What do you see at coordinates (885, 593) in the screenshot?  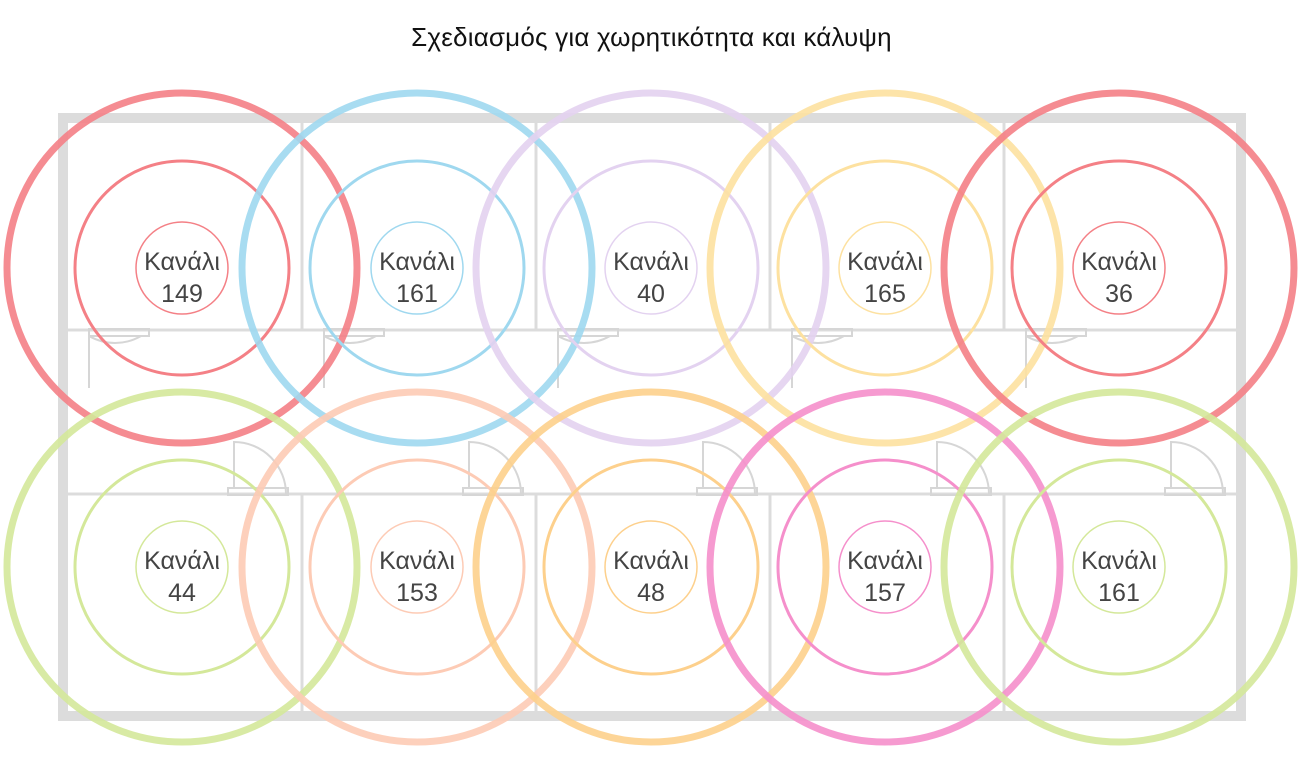 I see `channel-number: 157` at bounding box center [885, 593].